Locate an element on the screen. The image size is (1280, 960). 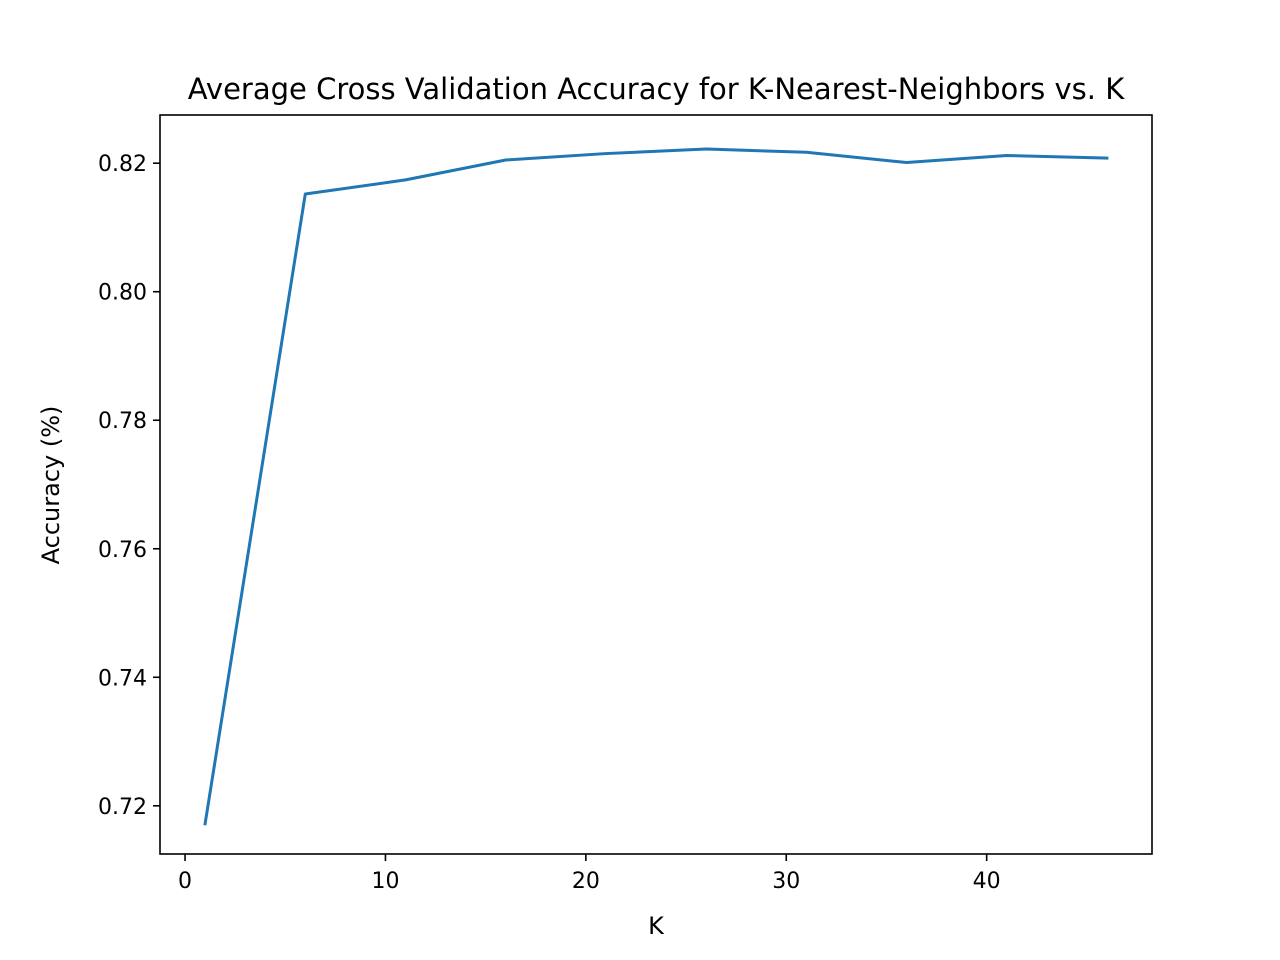
x-tick-label: 30 is located at coordinates (786, 881).